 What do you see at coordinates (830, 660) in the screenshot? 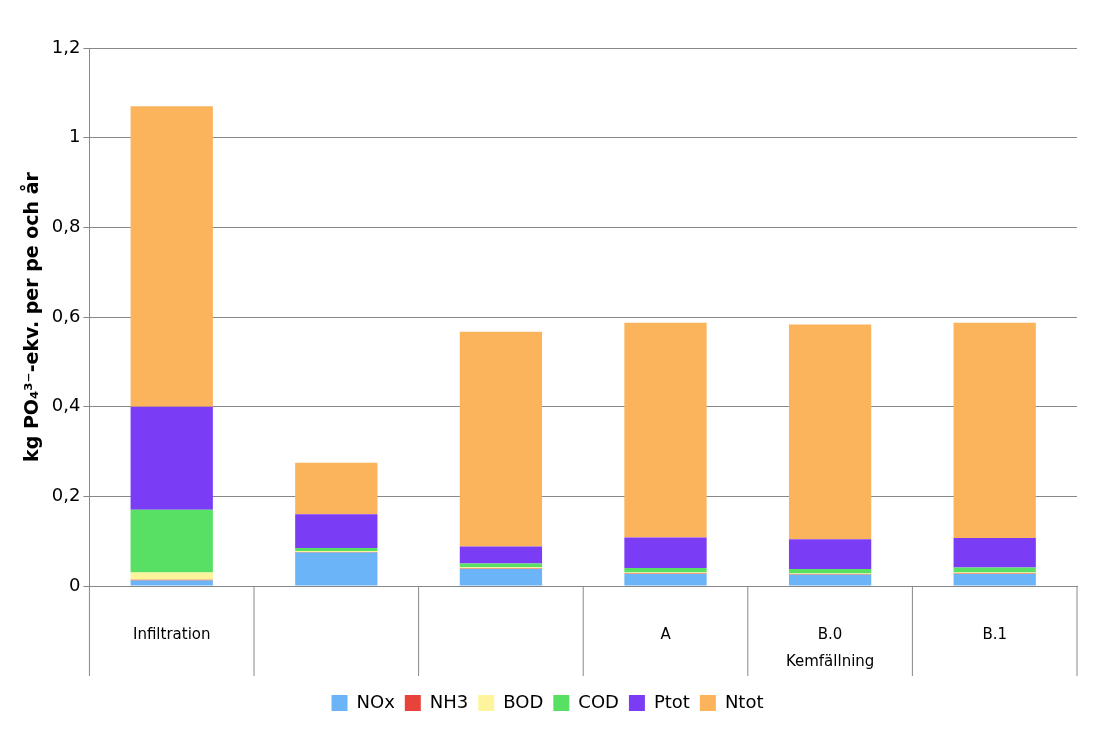
I see `text: Kemfällning` at bounding box center [830, 660].